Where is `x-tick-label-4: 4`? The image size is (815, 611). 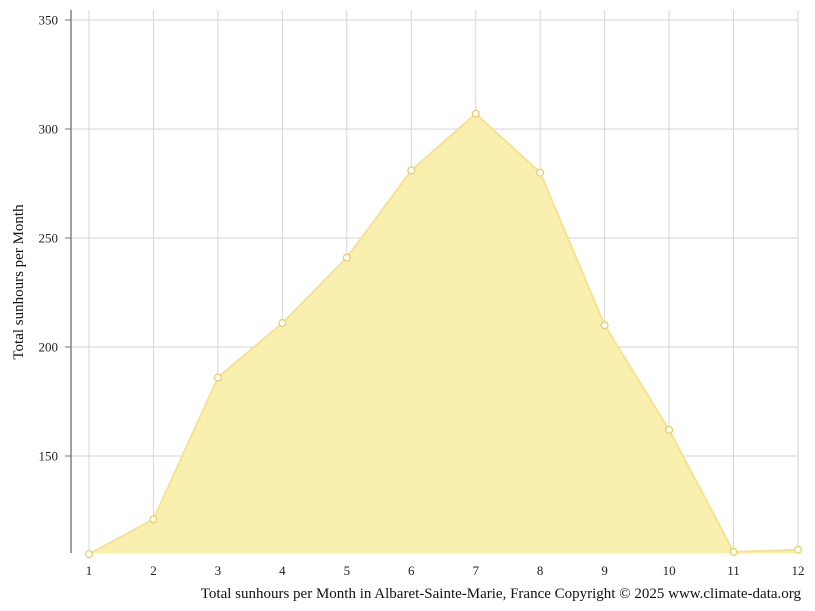 x-tick-label-4: 4 is located at coordinates (282, 570).